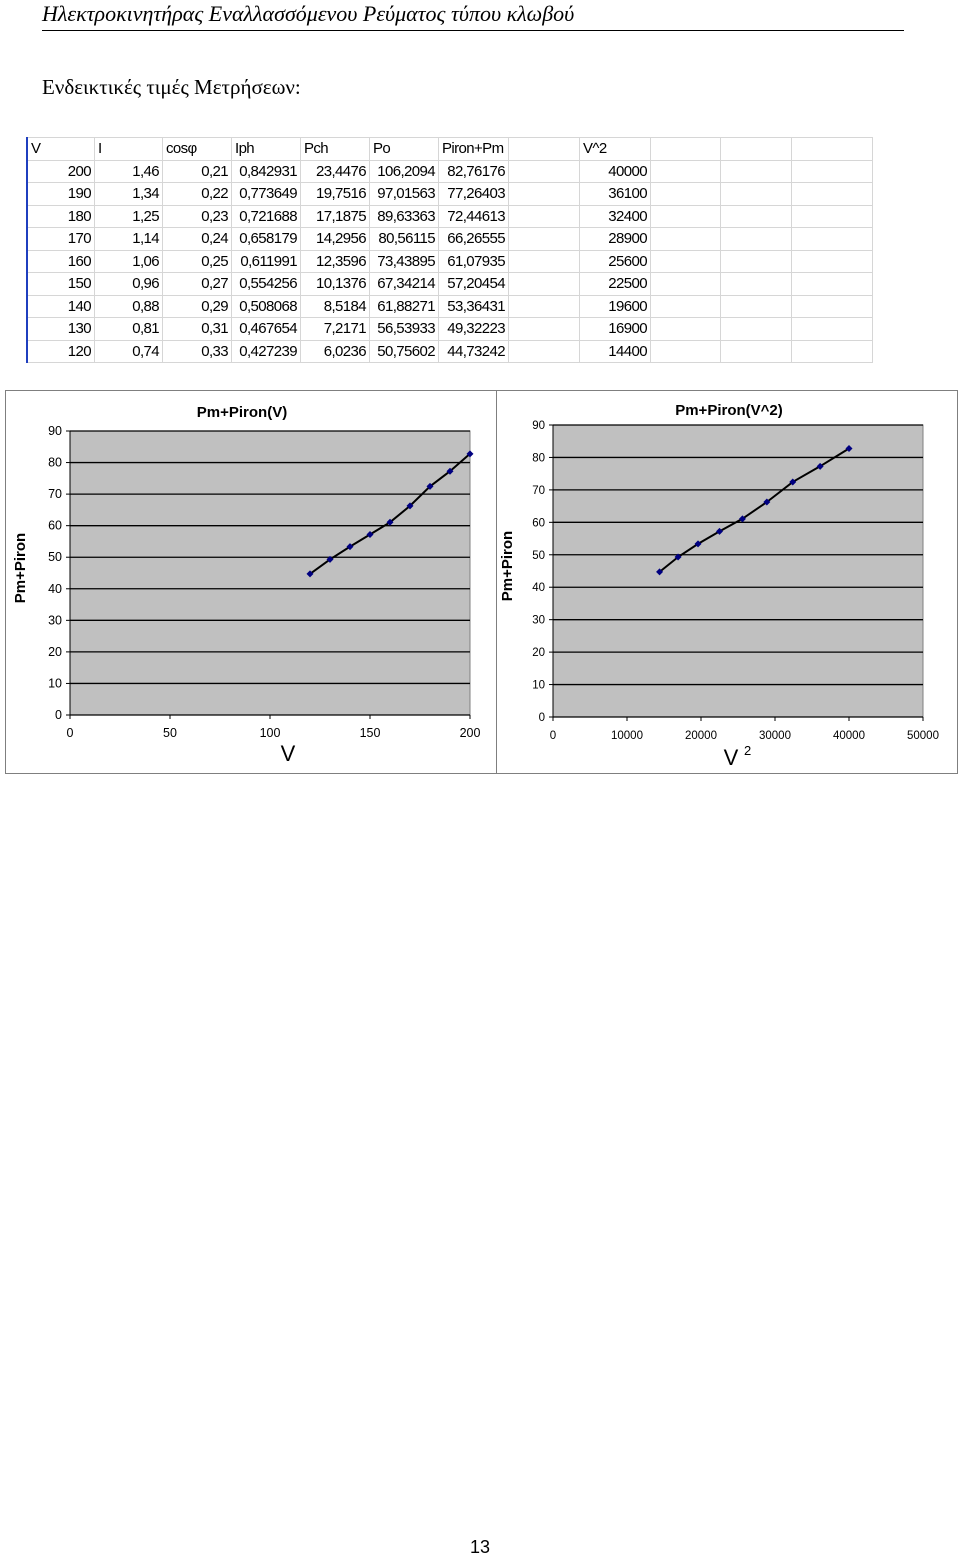 This screenshot has height=1559, width=960. Describe the element at coordinates (60, 171) in the screenshot. I see `data-cell: 200` at that location.